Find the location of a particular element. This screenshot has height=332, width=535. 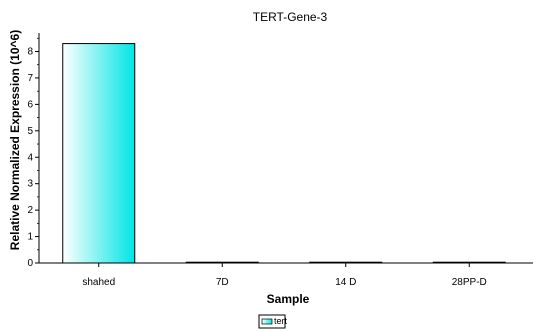

x-tick-label: 7D is located at coordinates (222, 282).